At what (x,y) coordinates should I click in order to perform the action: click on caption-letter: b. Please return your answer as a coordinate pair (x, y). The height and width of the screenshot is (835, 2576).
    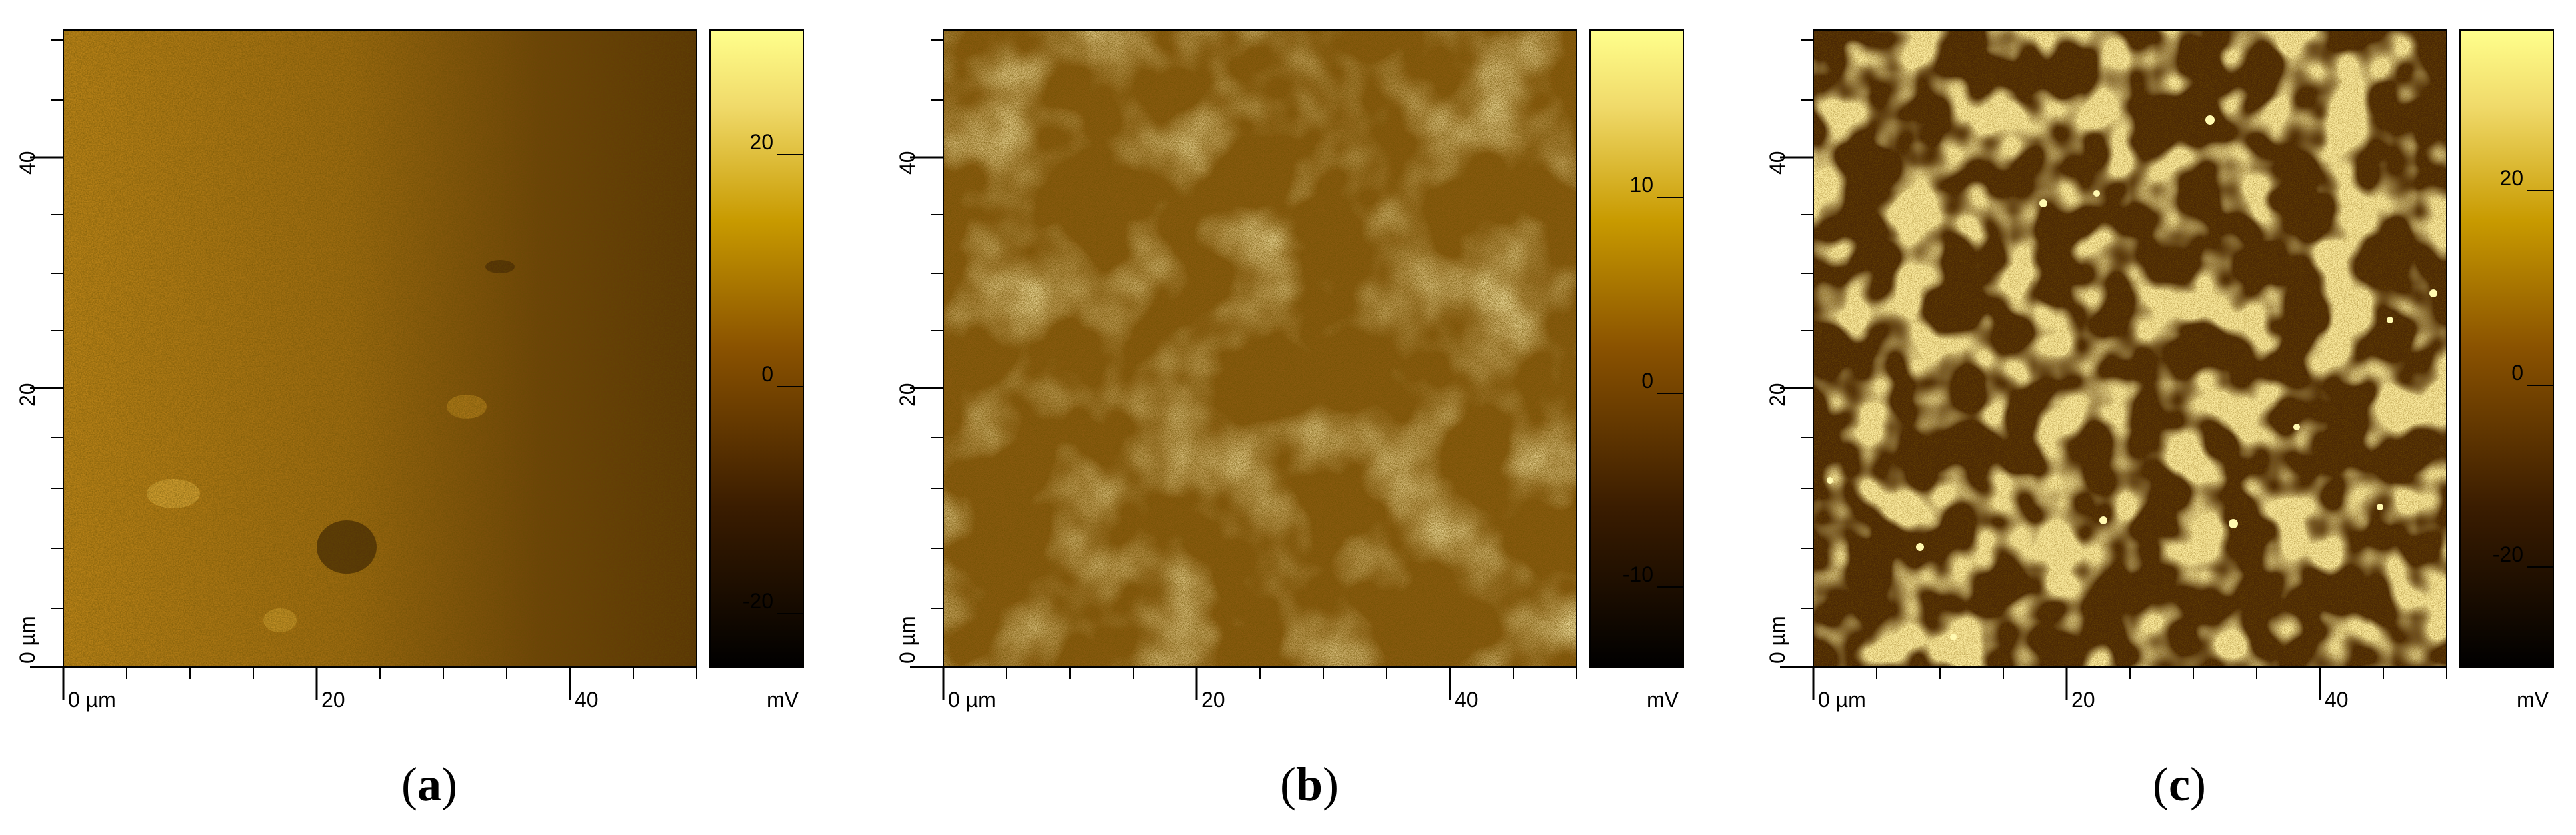
    Looking at the image, I should click on (1309, 784).